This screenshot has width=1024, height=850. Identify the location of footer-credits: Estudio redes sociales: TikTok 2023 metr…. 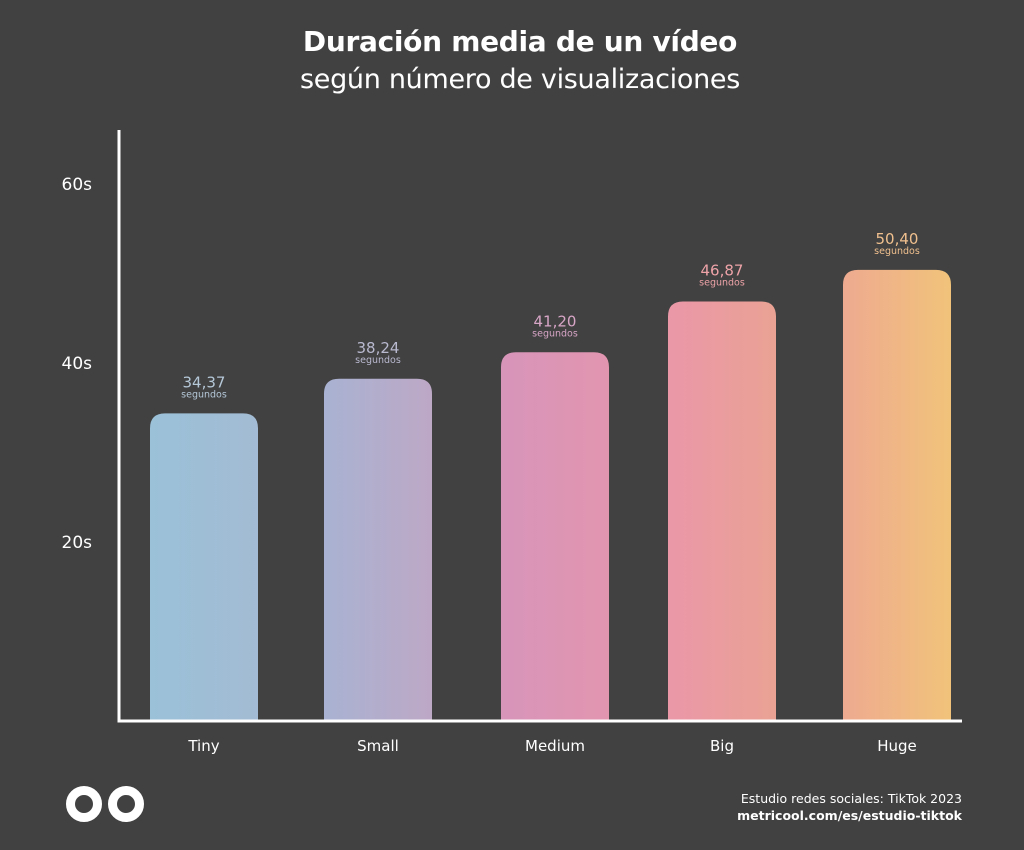
(849, 807).